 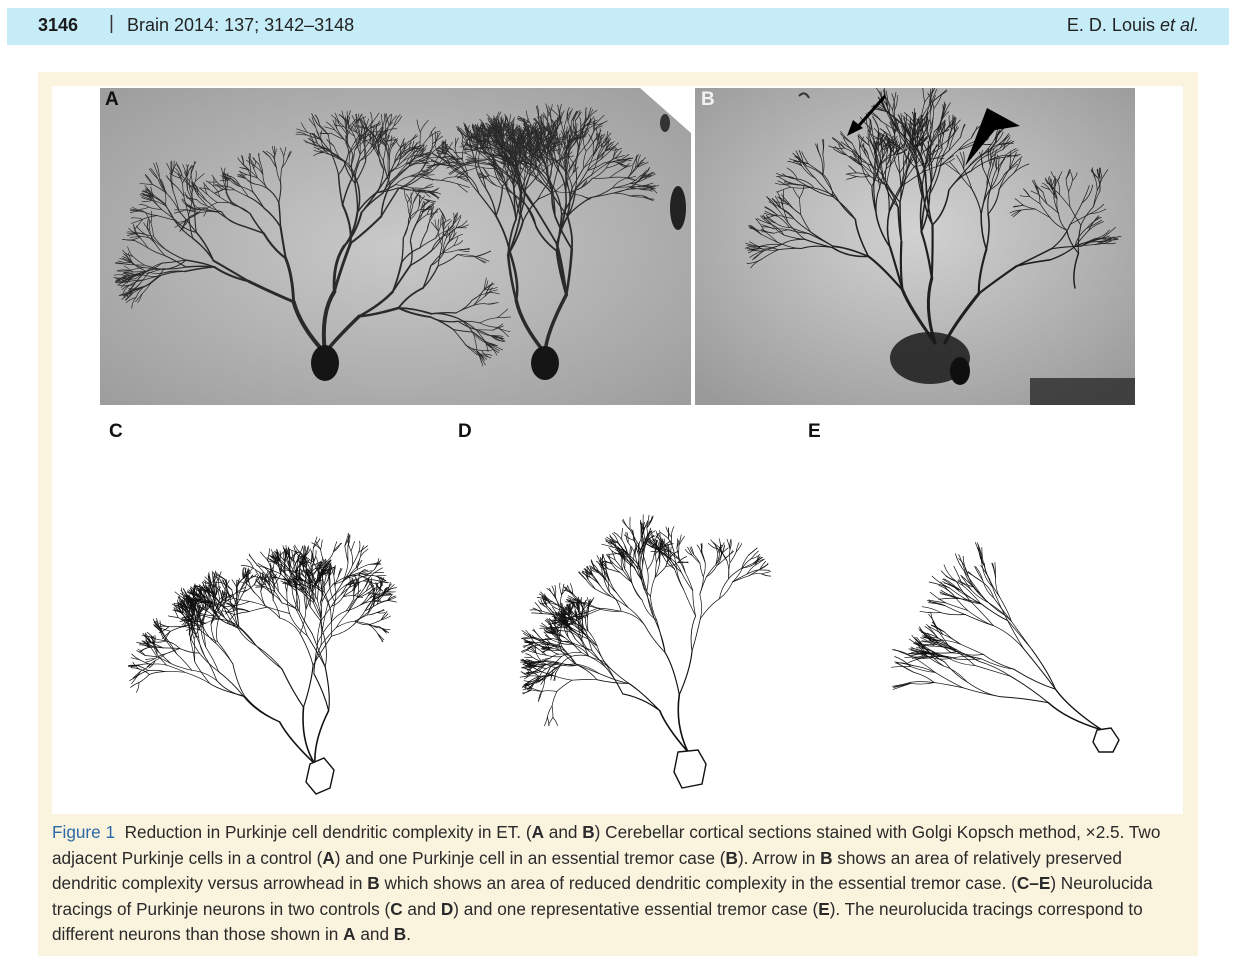 I want to click on panel-b-micrograph, so click(x=915, y=246).